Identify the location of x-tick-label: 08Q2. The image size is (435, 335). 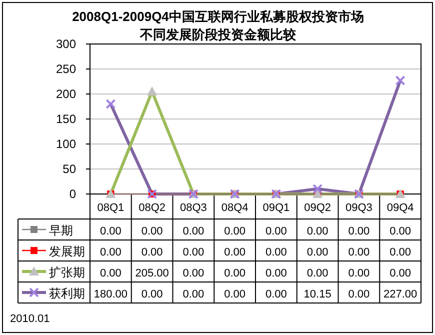
(152, 208).